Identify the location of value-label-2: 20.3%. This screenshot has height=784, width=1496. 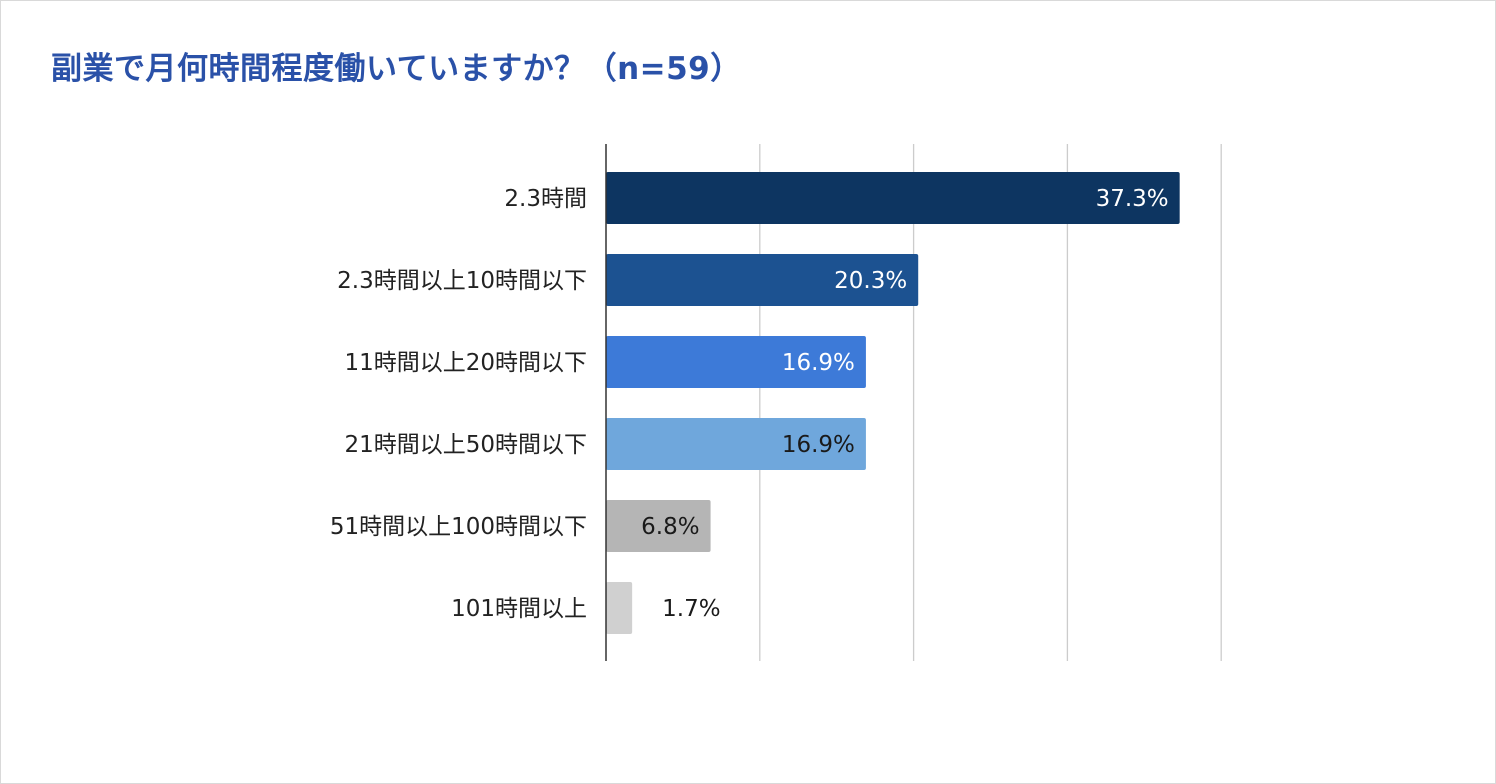
(870, 281).